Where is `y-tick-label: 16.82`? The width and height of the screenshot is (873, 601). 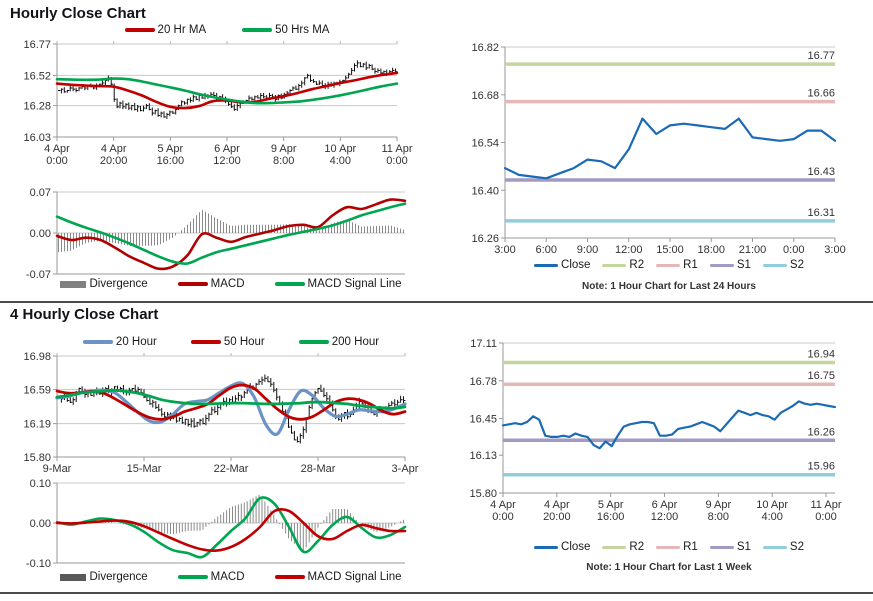
y-tick-label: 16.82 is located at coordinates (485, 48).